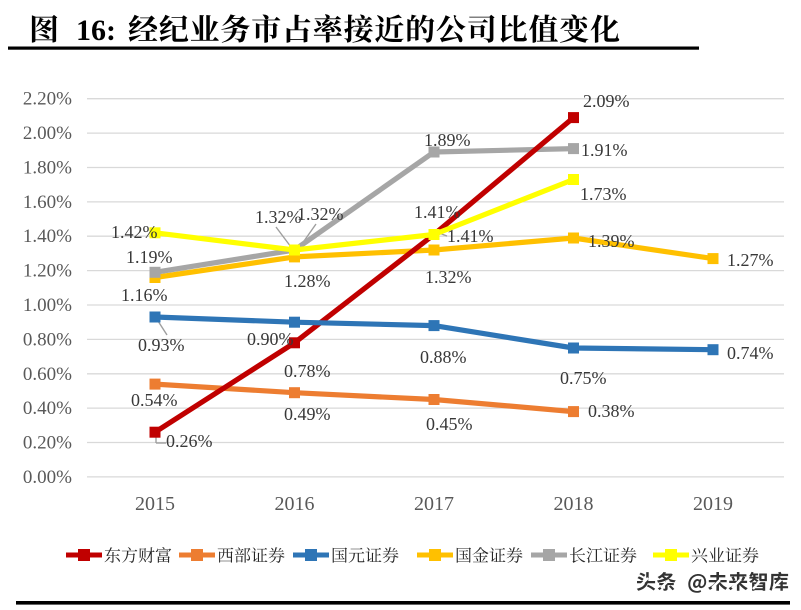 The width and height of the screenshot is (801, 610). What do you see at coordinates (47, 477) in the screenshot?
I see `svg-text: 0.00%` at bounding box center [47, 477].